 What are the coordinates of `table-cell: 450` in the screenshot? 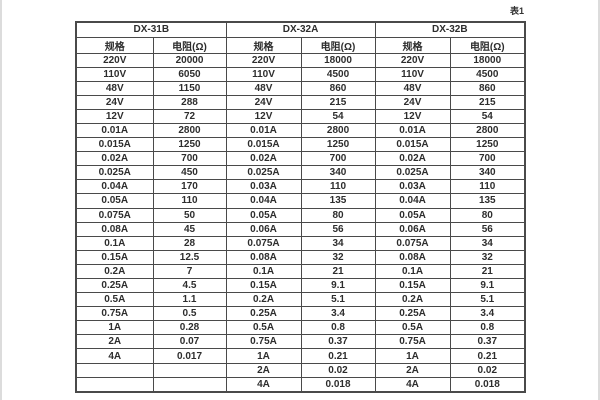 It's located at (189, 173).